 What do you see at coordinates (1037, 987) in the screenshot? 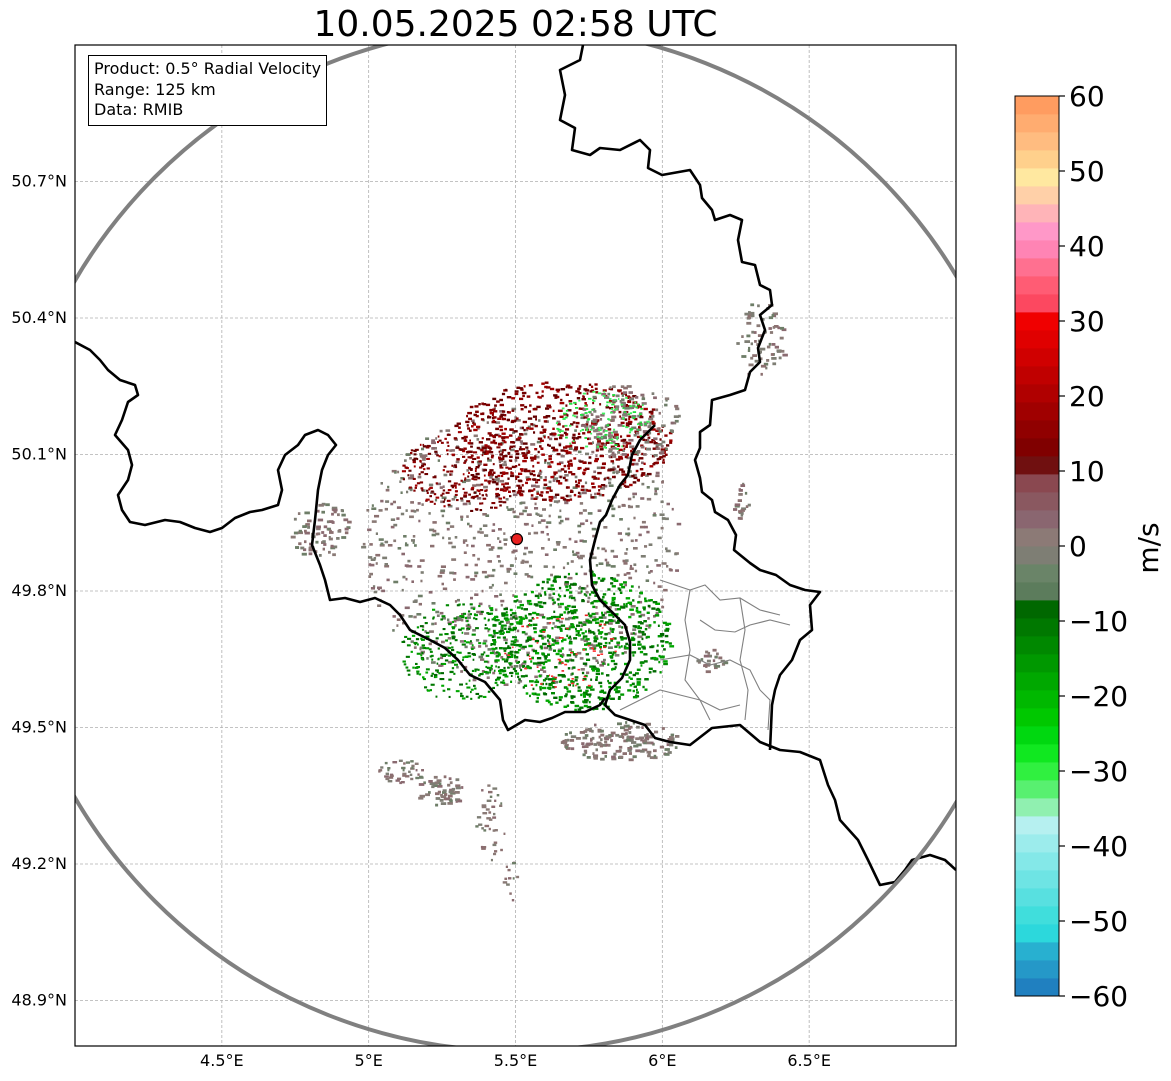
I see `colorbar-bin` at bounding box center [1037, 987].